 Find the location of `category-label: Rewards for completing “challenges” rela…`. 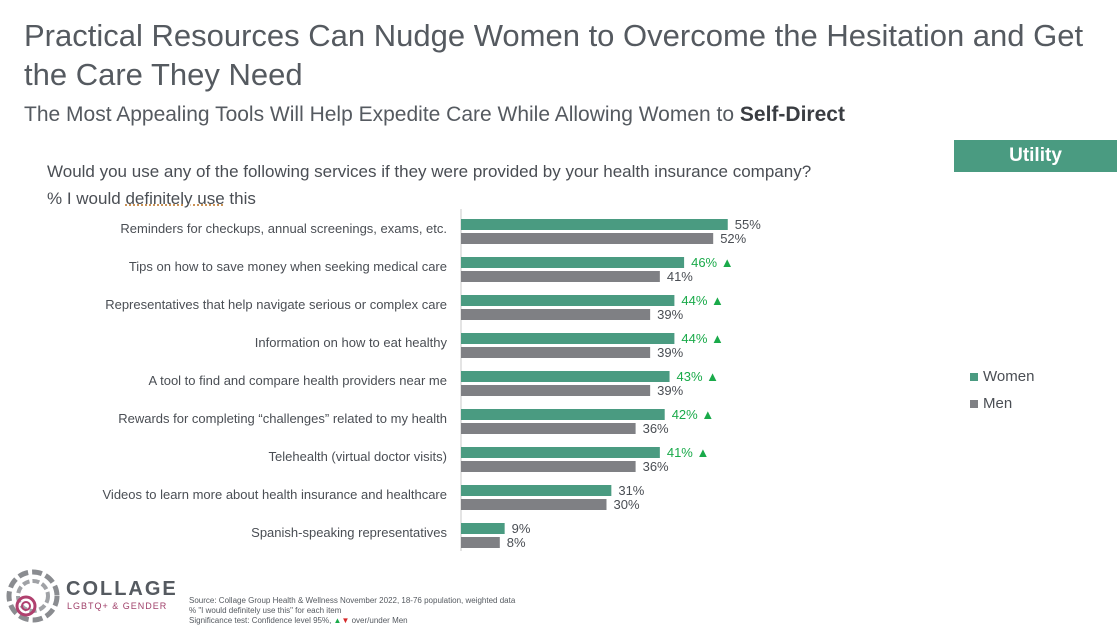

category-label: Rewards for completing “challenges” rela… is located at coordinates (282, 418).